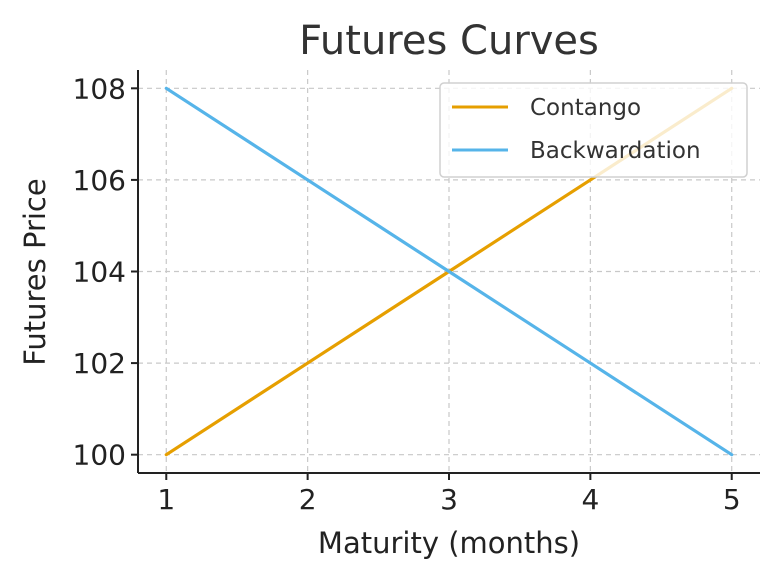  What do you see at coordinates (35, 271) in the screenshot?
I see `y-axis-label: Futures Price` at bounding box center [35, 271].